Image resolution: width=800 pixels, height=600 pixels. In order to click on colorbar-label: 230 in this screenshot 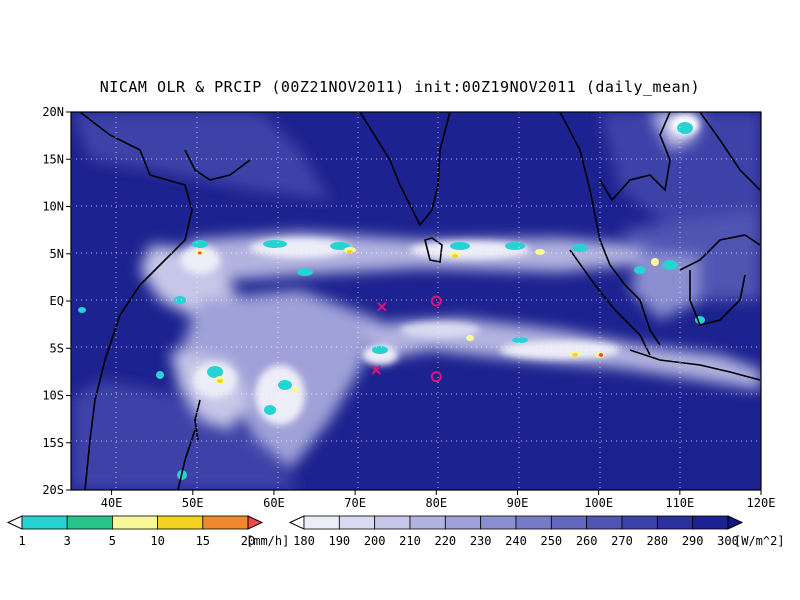, I will do `click(481, 541)`.